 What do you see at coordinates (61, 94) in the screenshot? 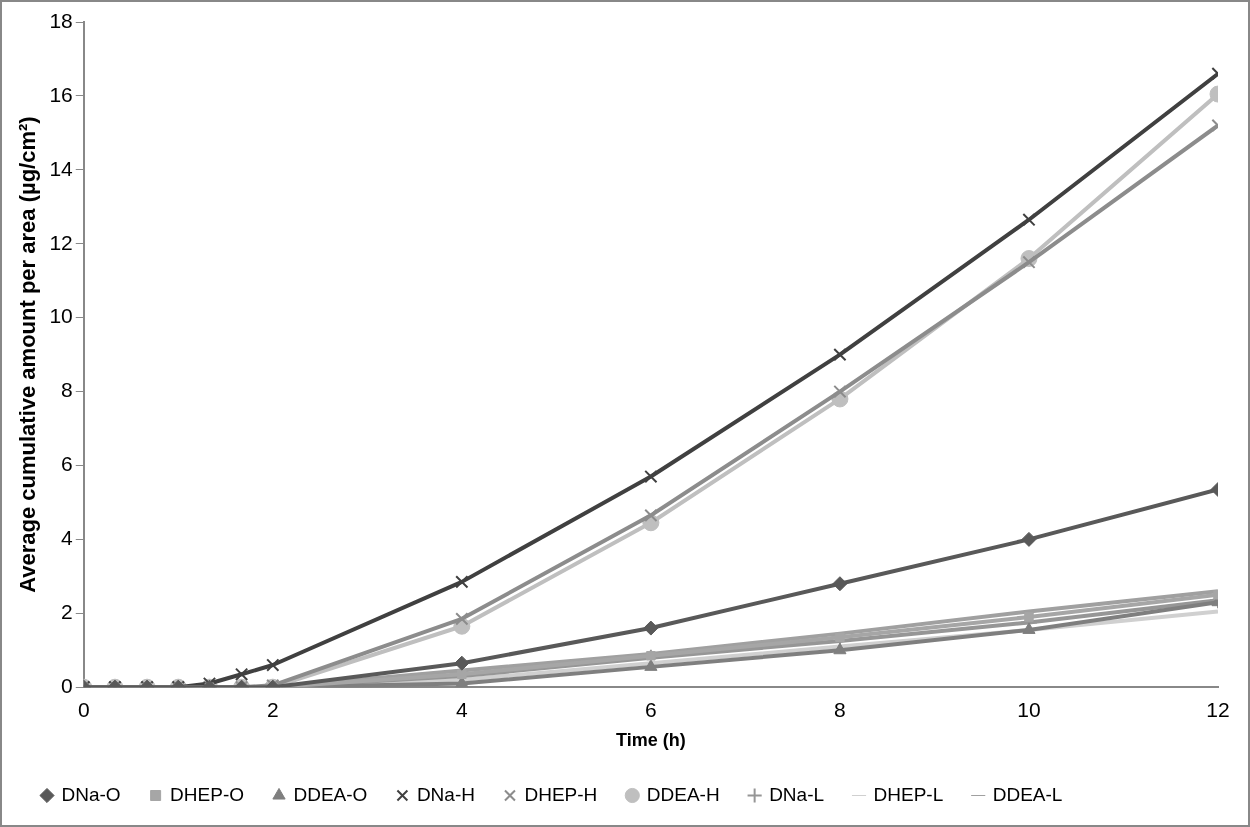
I see `y-tick-label: 16` at bounding box center [61, 94].